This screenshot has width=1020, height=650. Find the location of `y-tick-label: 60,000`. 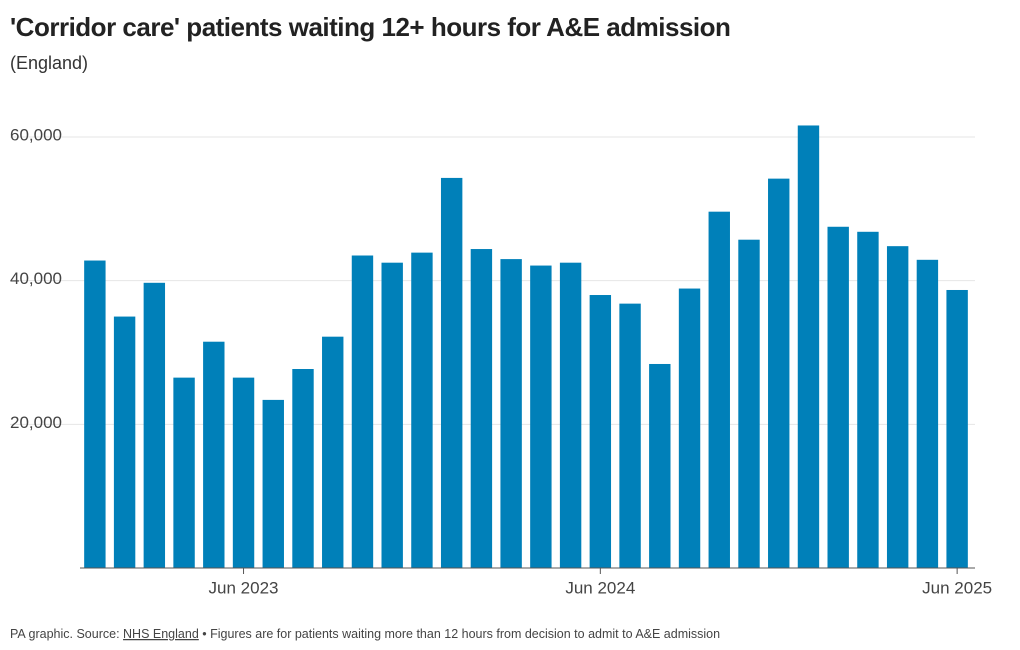

y-tick-label: 60,000 is located at coordinates (36, 134).